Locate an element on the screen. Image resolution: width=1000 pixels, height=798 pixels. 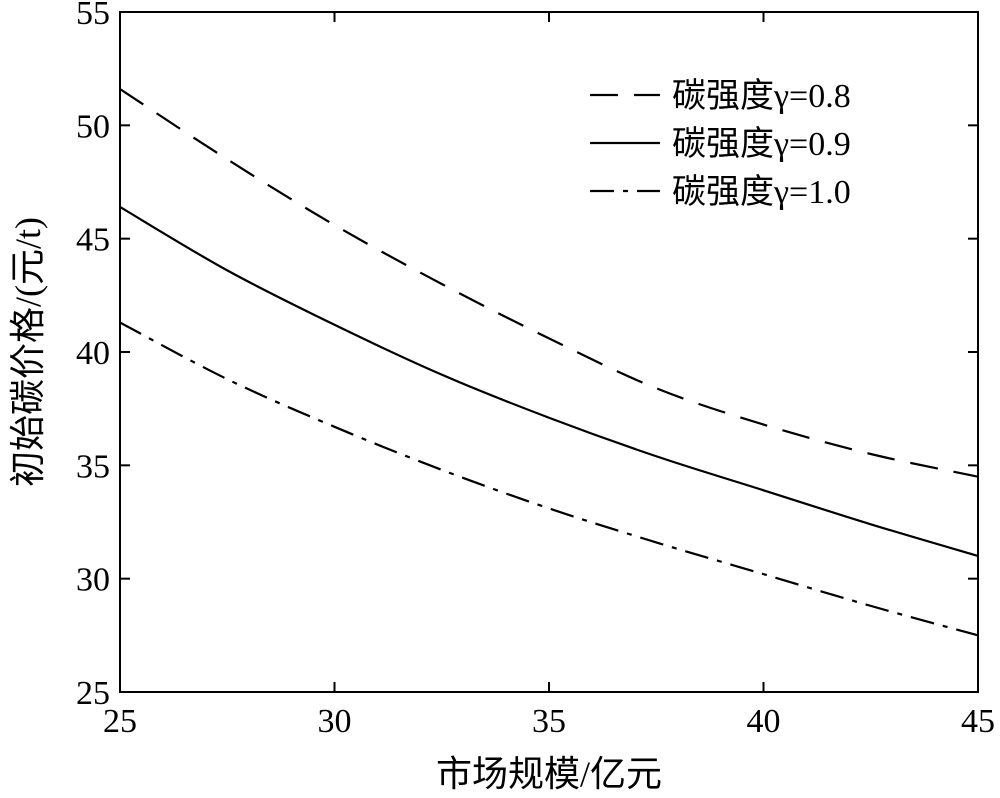
x-tick-label: 25 is located at coordinates (120, 721).